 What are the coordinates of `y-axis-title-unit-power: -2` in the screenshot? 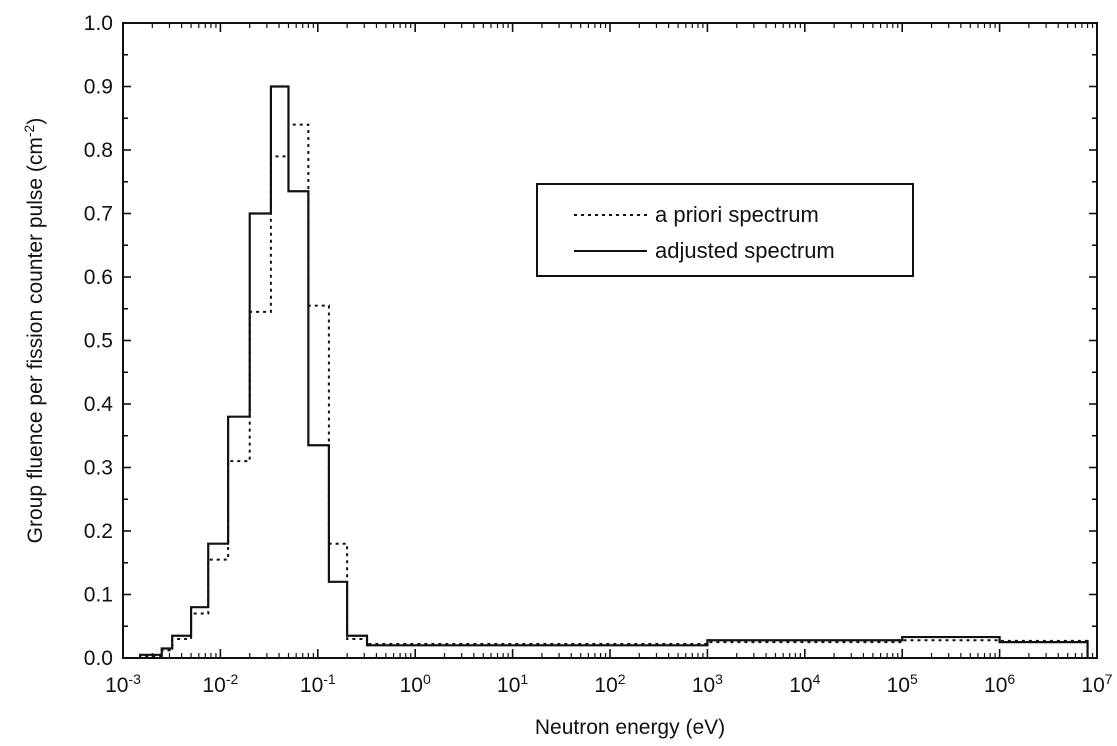 It's located at (29, 130).